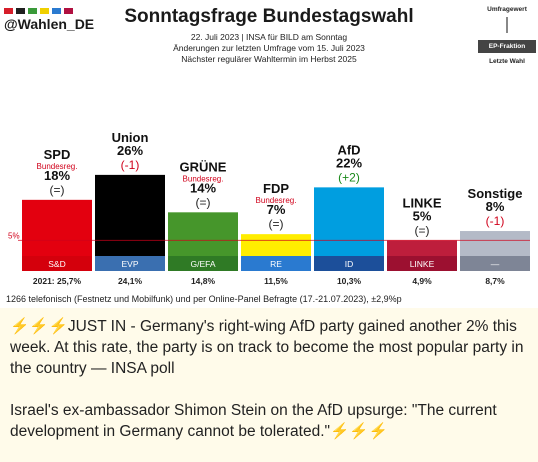  I want to click on legend-poll-value: Umfragewert, so click(507, 9).